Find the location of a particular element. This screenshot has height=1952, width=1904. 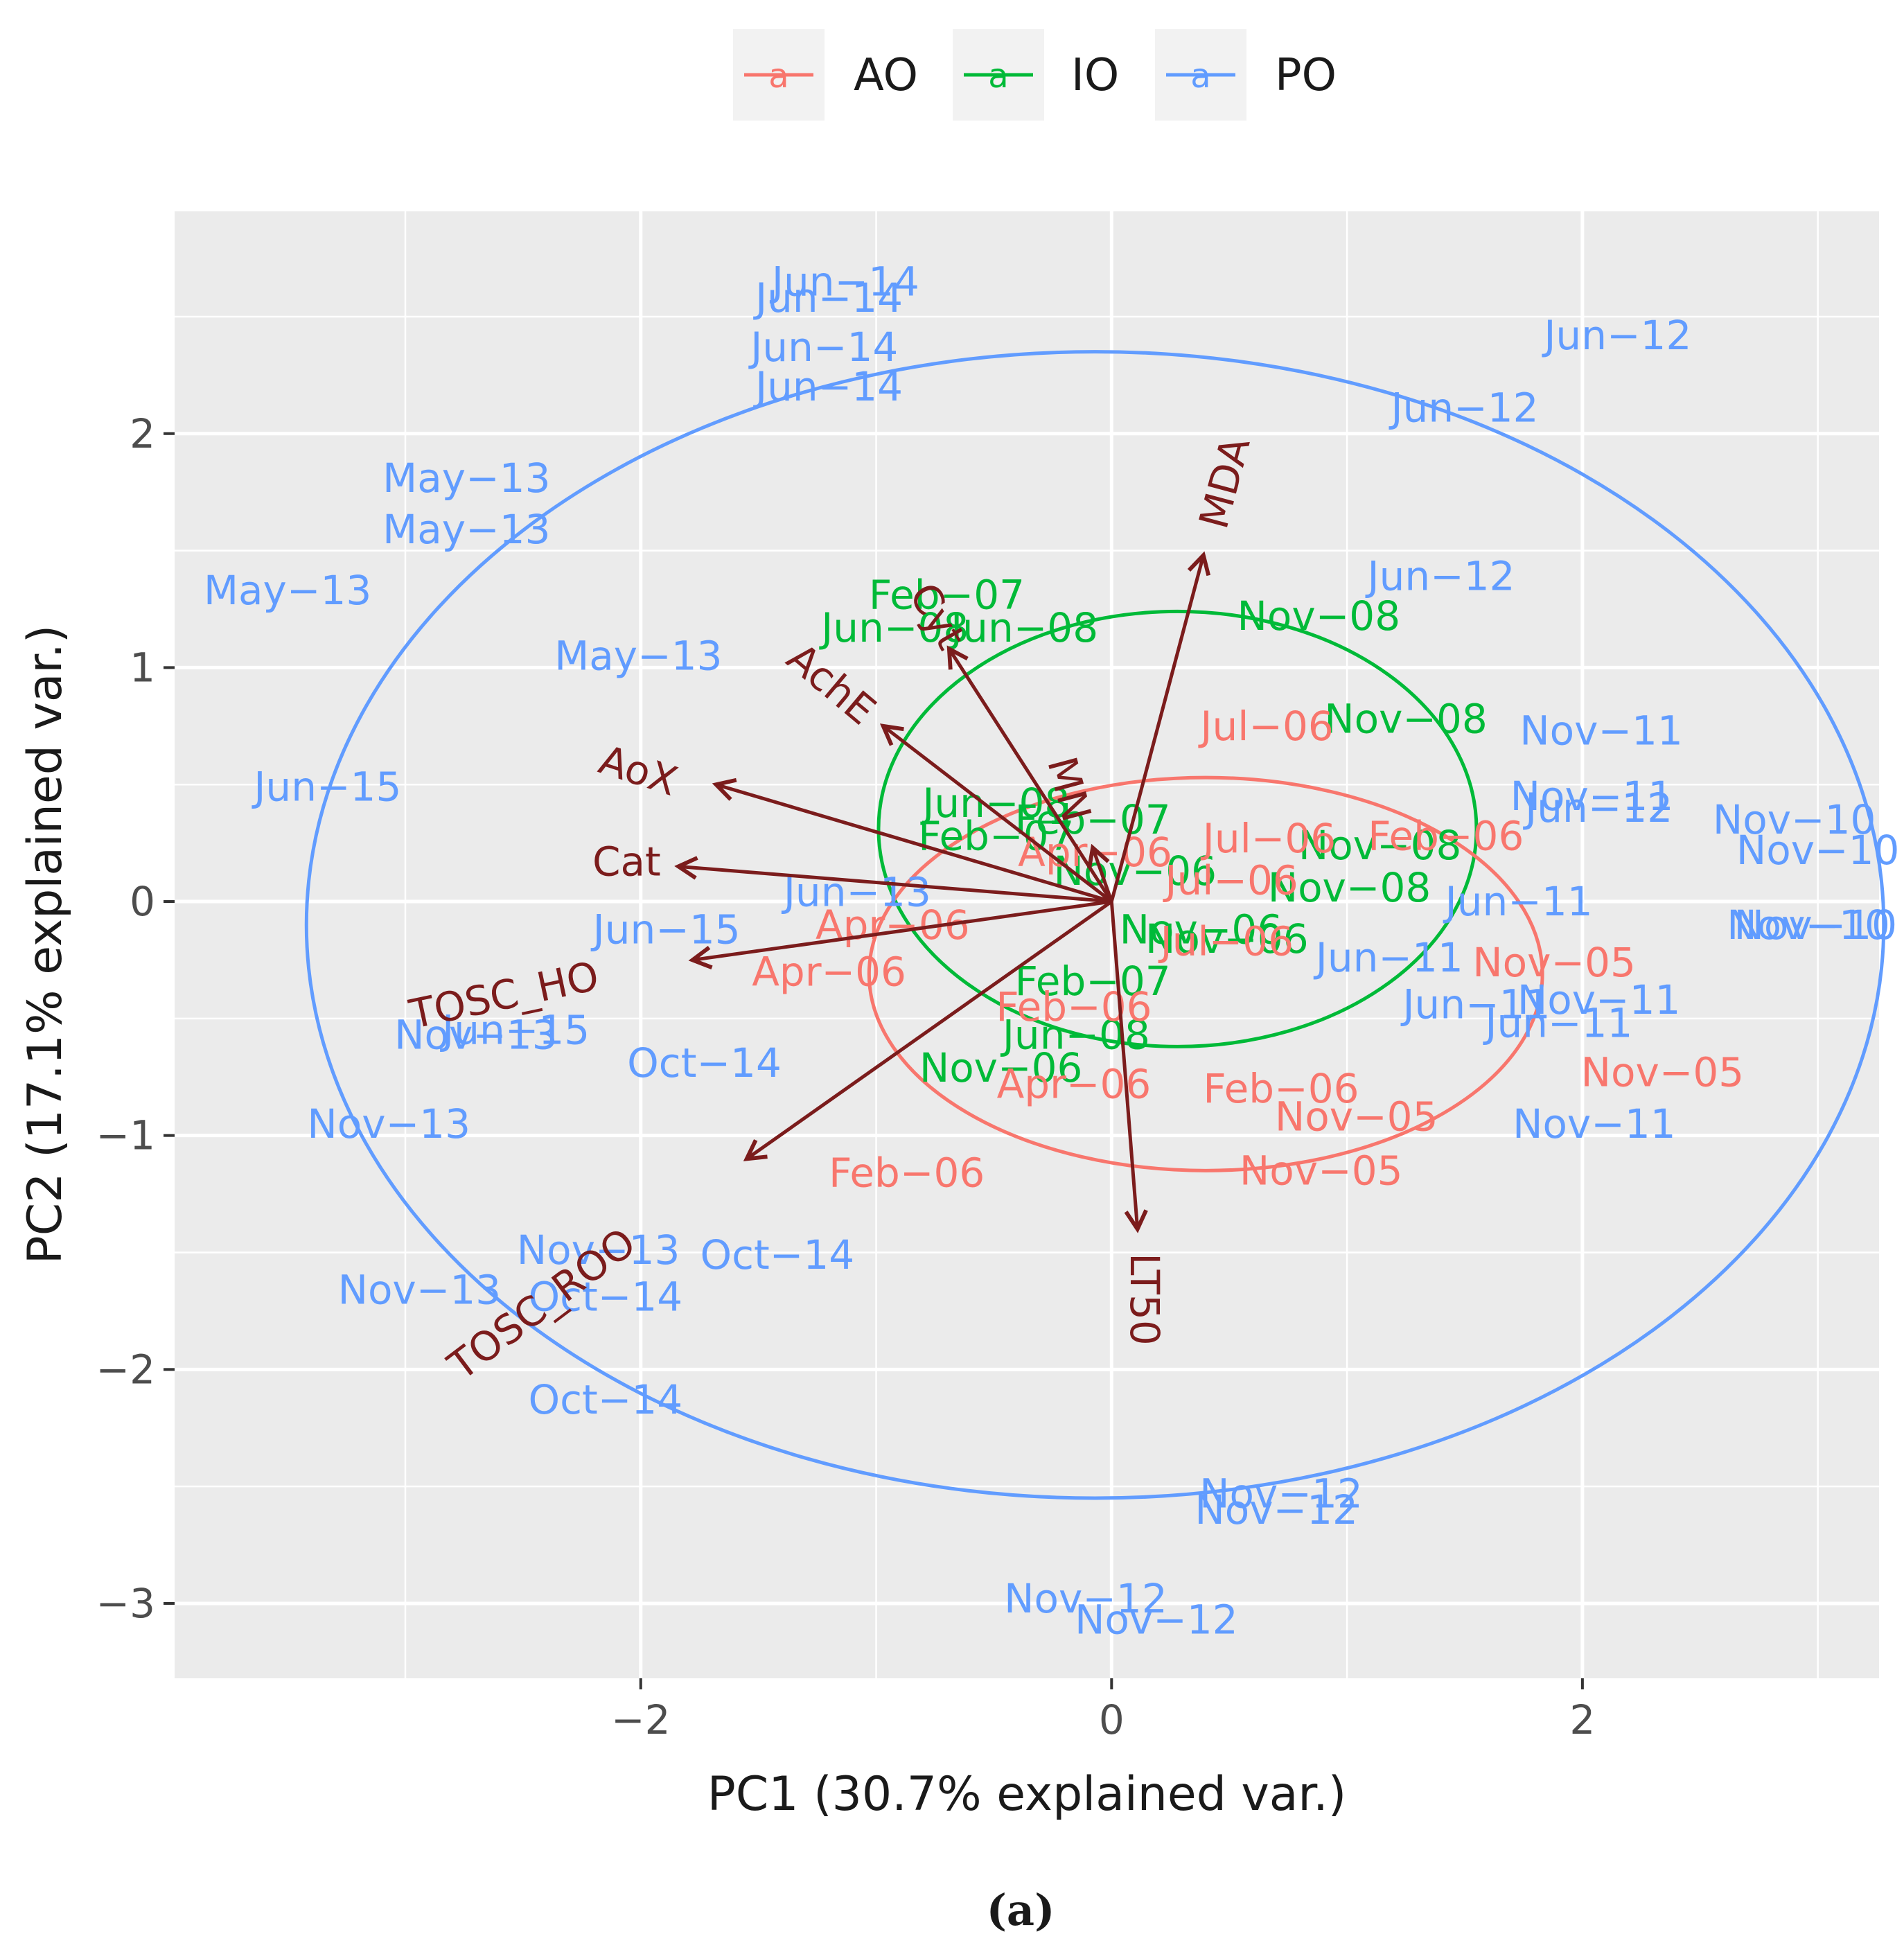

loading-arrow-cyt is located at coordinates (1031, 776).